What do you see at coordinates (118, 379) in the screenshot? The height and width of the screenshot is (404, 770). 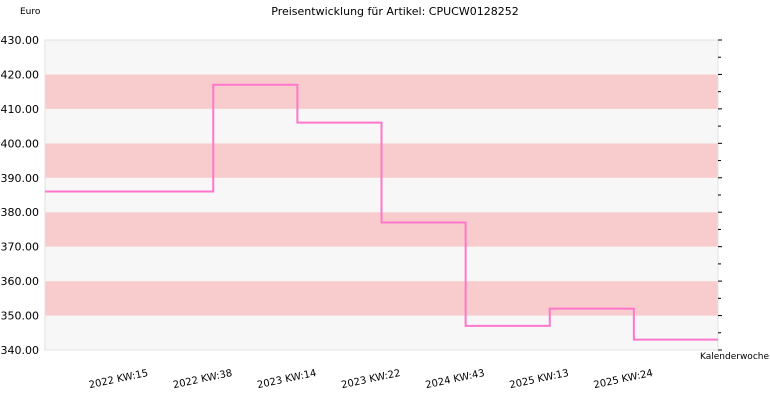 I see `x-tick-label: 2022 KW:15` at bounding box center [118, 379].